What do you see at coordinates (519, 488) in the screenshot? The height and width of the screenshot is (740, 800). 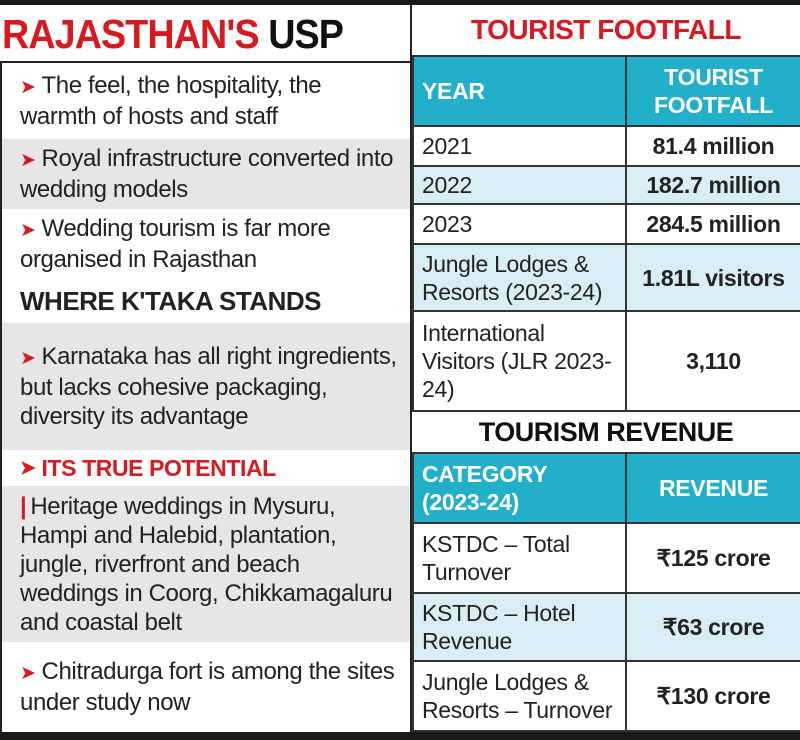 I see `column-header: CATEGORY (2023-24)` at bounding box center [519, 488].